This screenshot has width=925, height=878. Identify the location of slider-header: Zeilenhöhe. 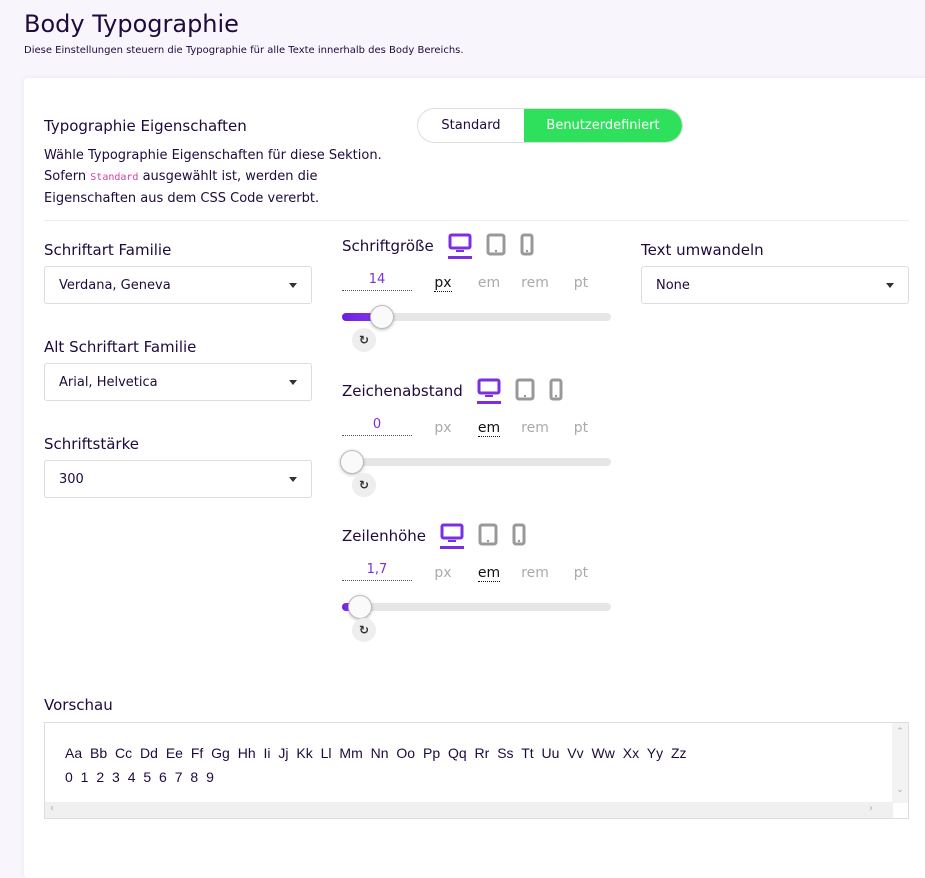
(434, 536).